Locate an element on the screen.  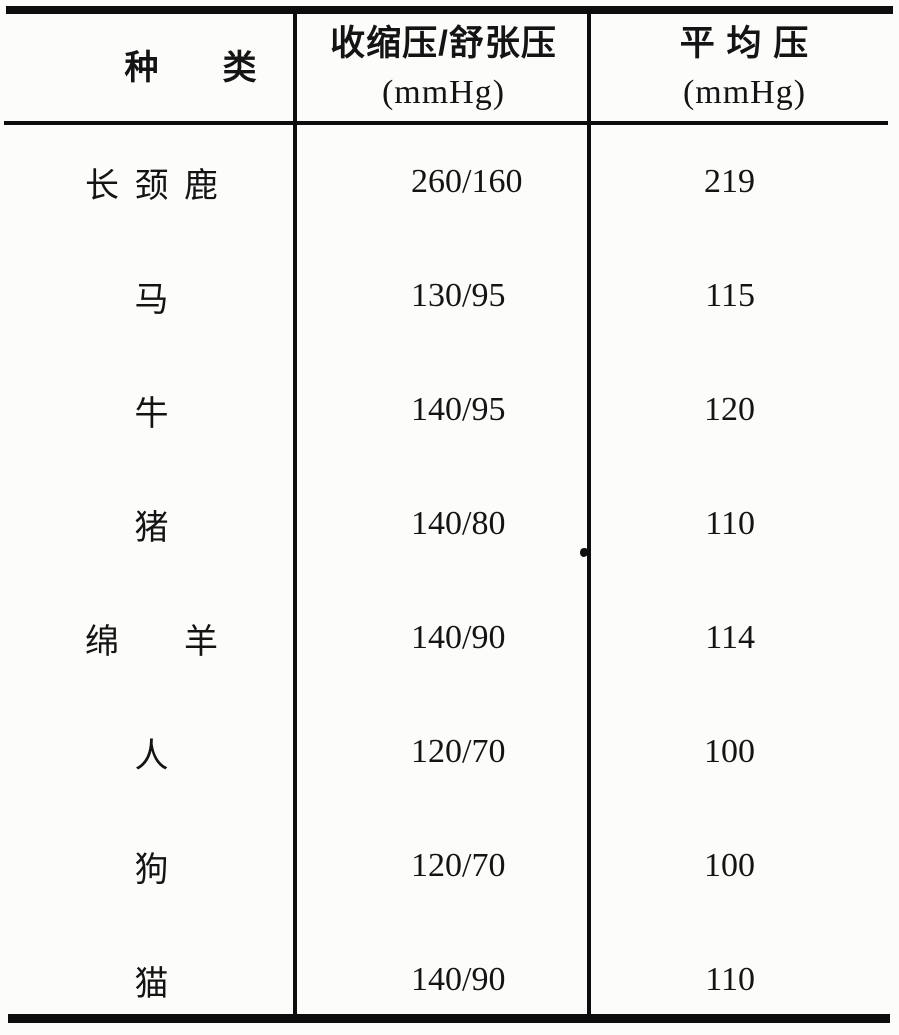
mean-cell: 219 is located at coordinates (744, 182).